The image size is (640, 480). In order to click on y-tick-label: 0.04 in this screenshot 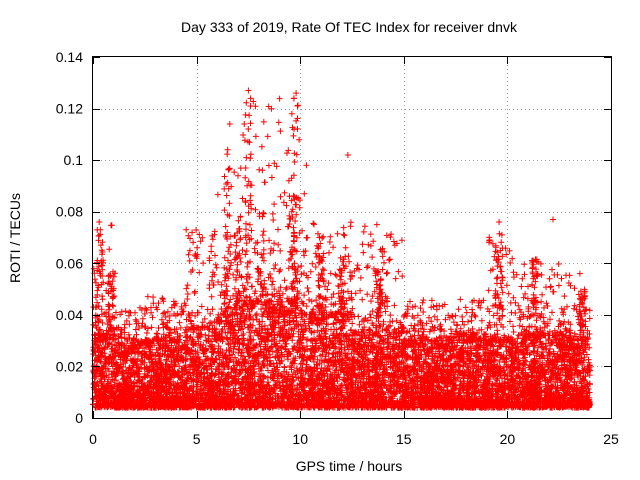, I will do `click(69, 315)`.